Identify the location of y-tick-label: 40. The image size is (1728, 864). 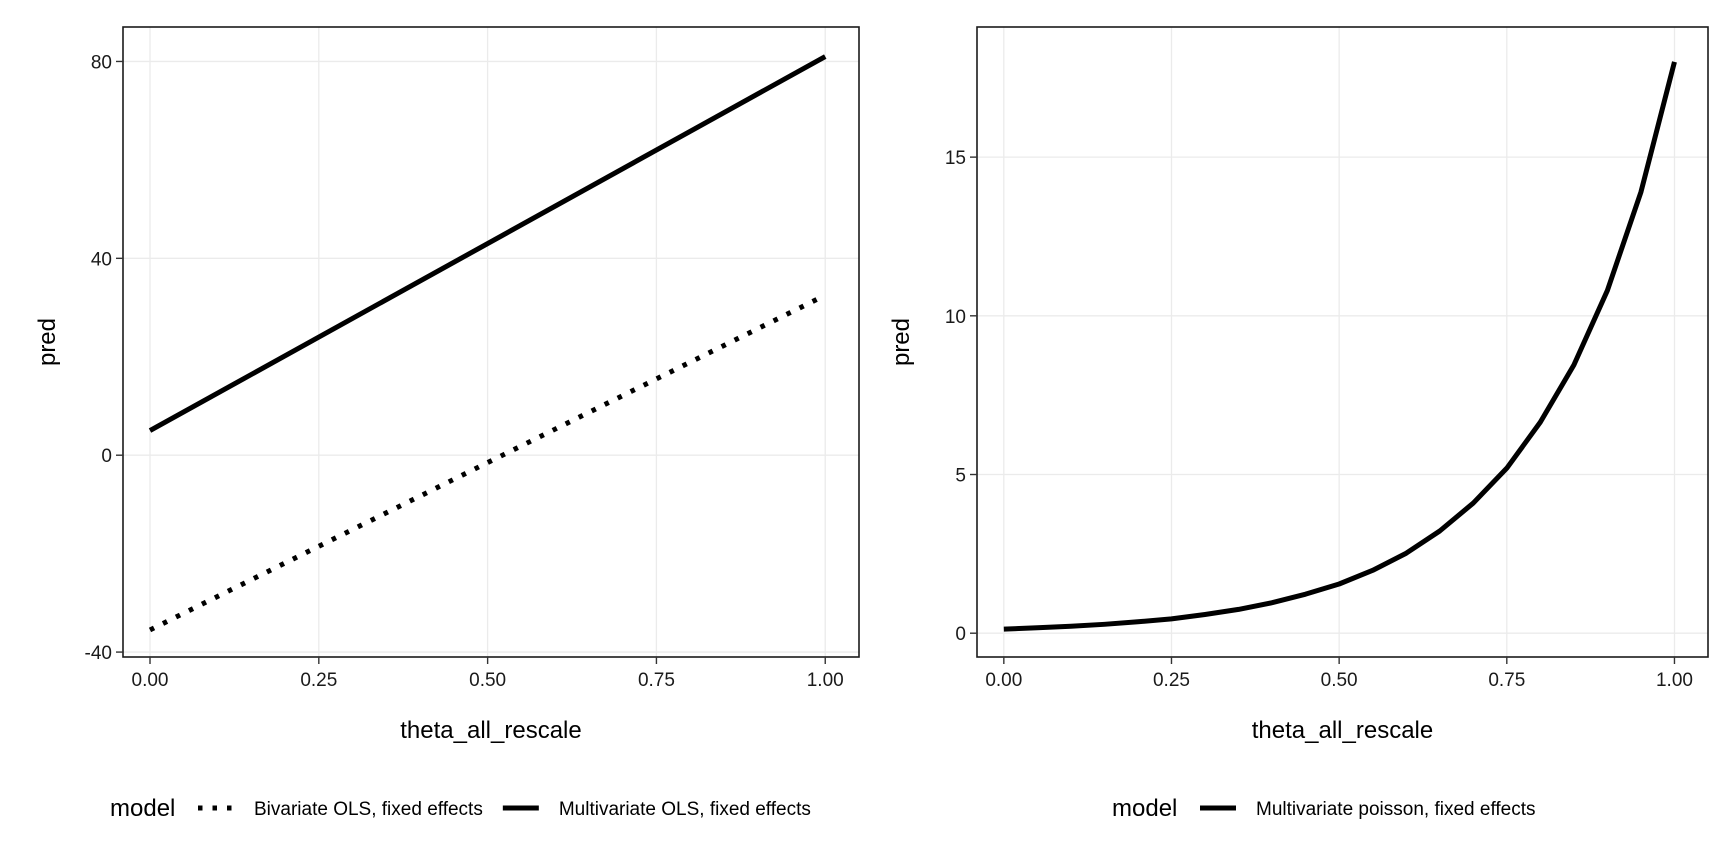
(101, 259).